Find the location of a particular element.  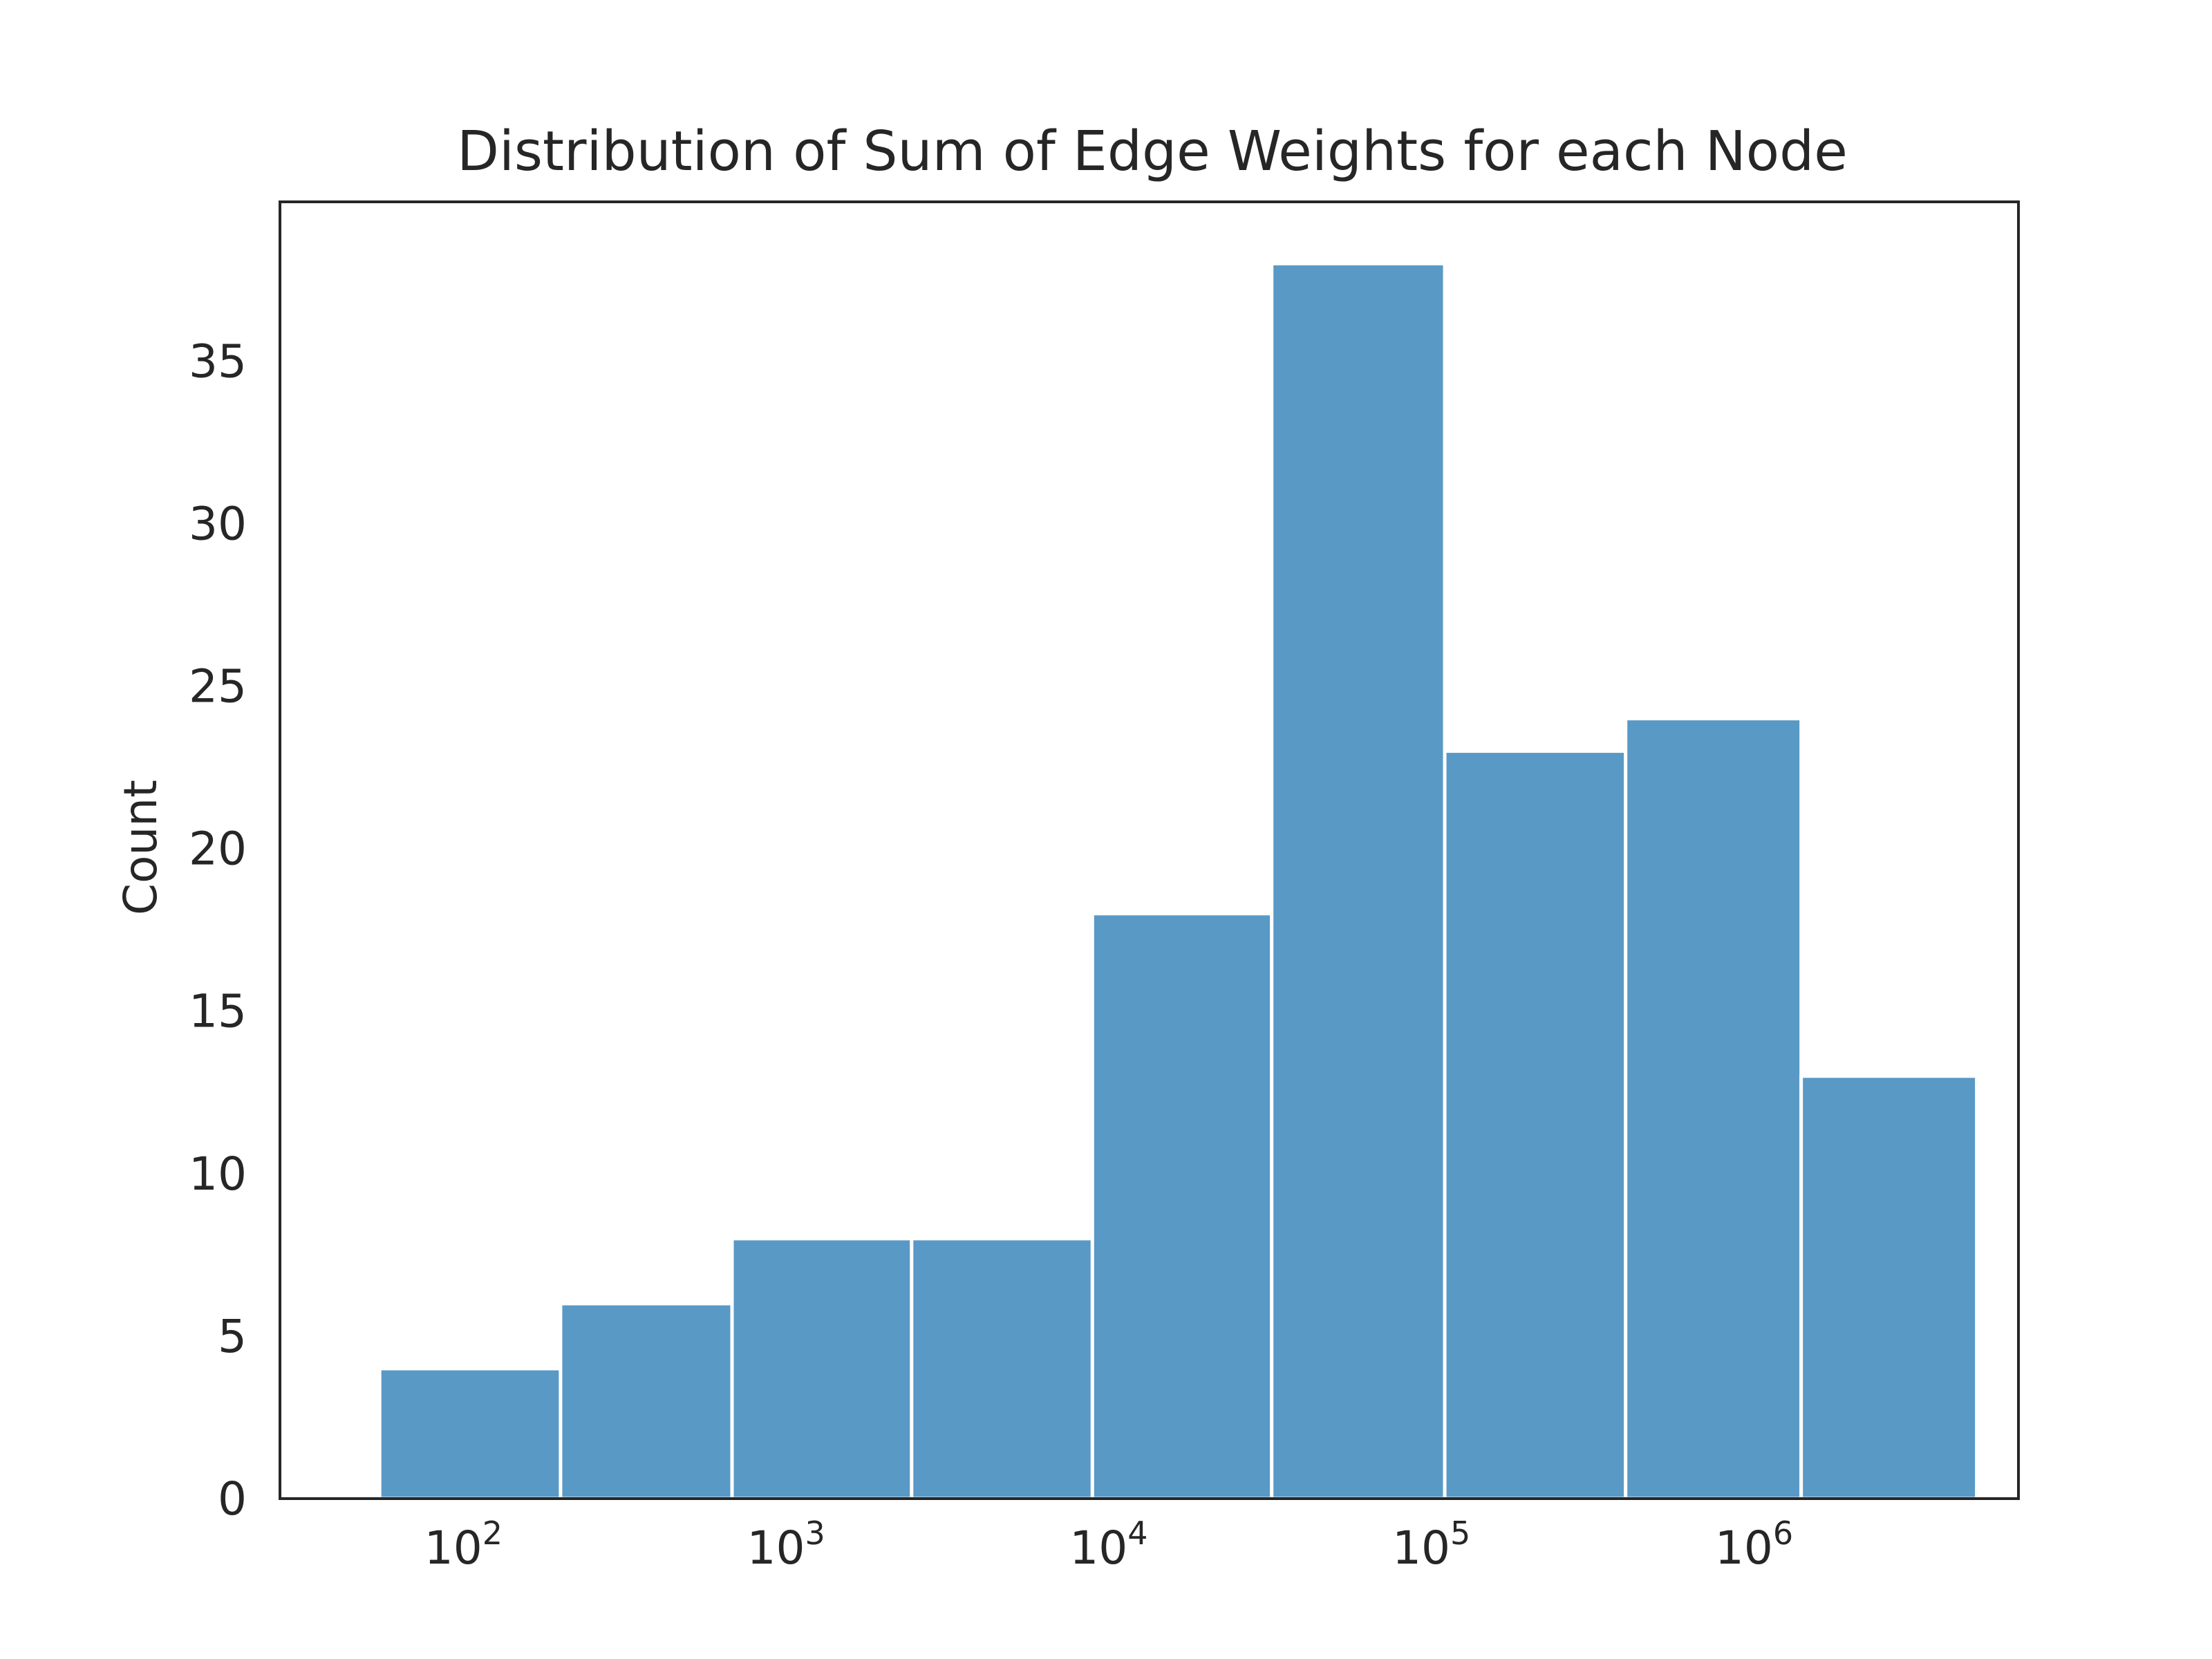

y-tick-label: 5 is located at coordinates (232, 1337).